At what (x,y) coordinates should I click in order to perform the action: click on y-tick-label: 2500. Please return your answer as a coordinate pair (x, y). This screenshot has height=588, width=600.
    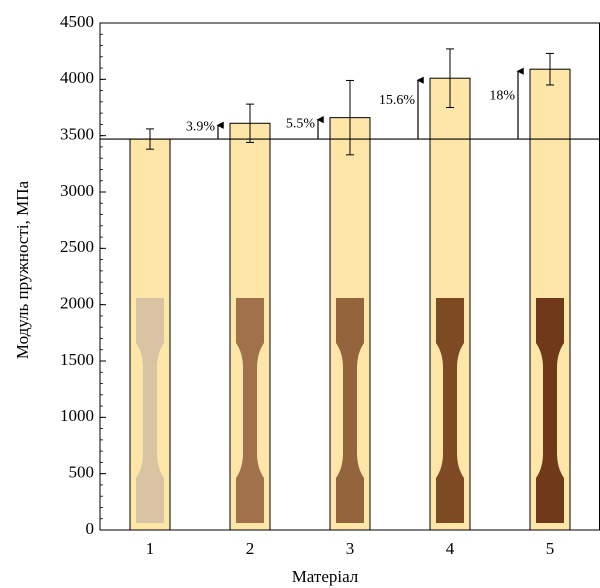
    Looking at the image, I should click on (77, 246).